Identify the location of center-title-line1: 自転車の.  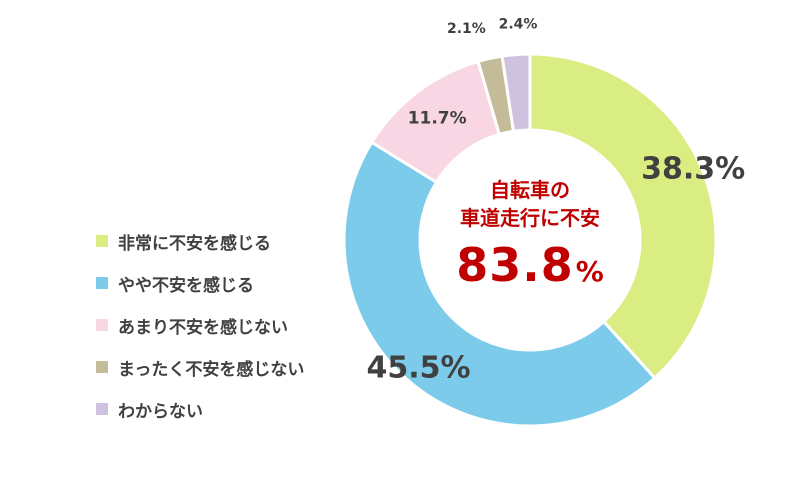
(530, 190).